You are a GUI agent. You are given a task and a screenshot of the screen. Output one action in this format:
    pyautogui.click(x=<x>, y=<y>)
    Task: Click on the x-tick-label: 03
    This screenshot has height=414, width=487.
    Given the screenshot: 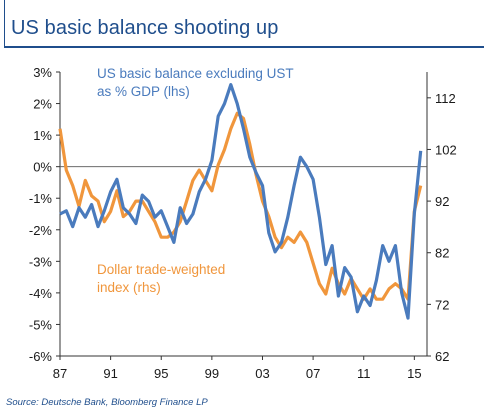 What is the action you would take?
    pyautogui.click(x=262, y=373)
    